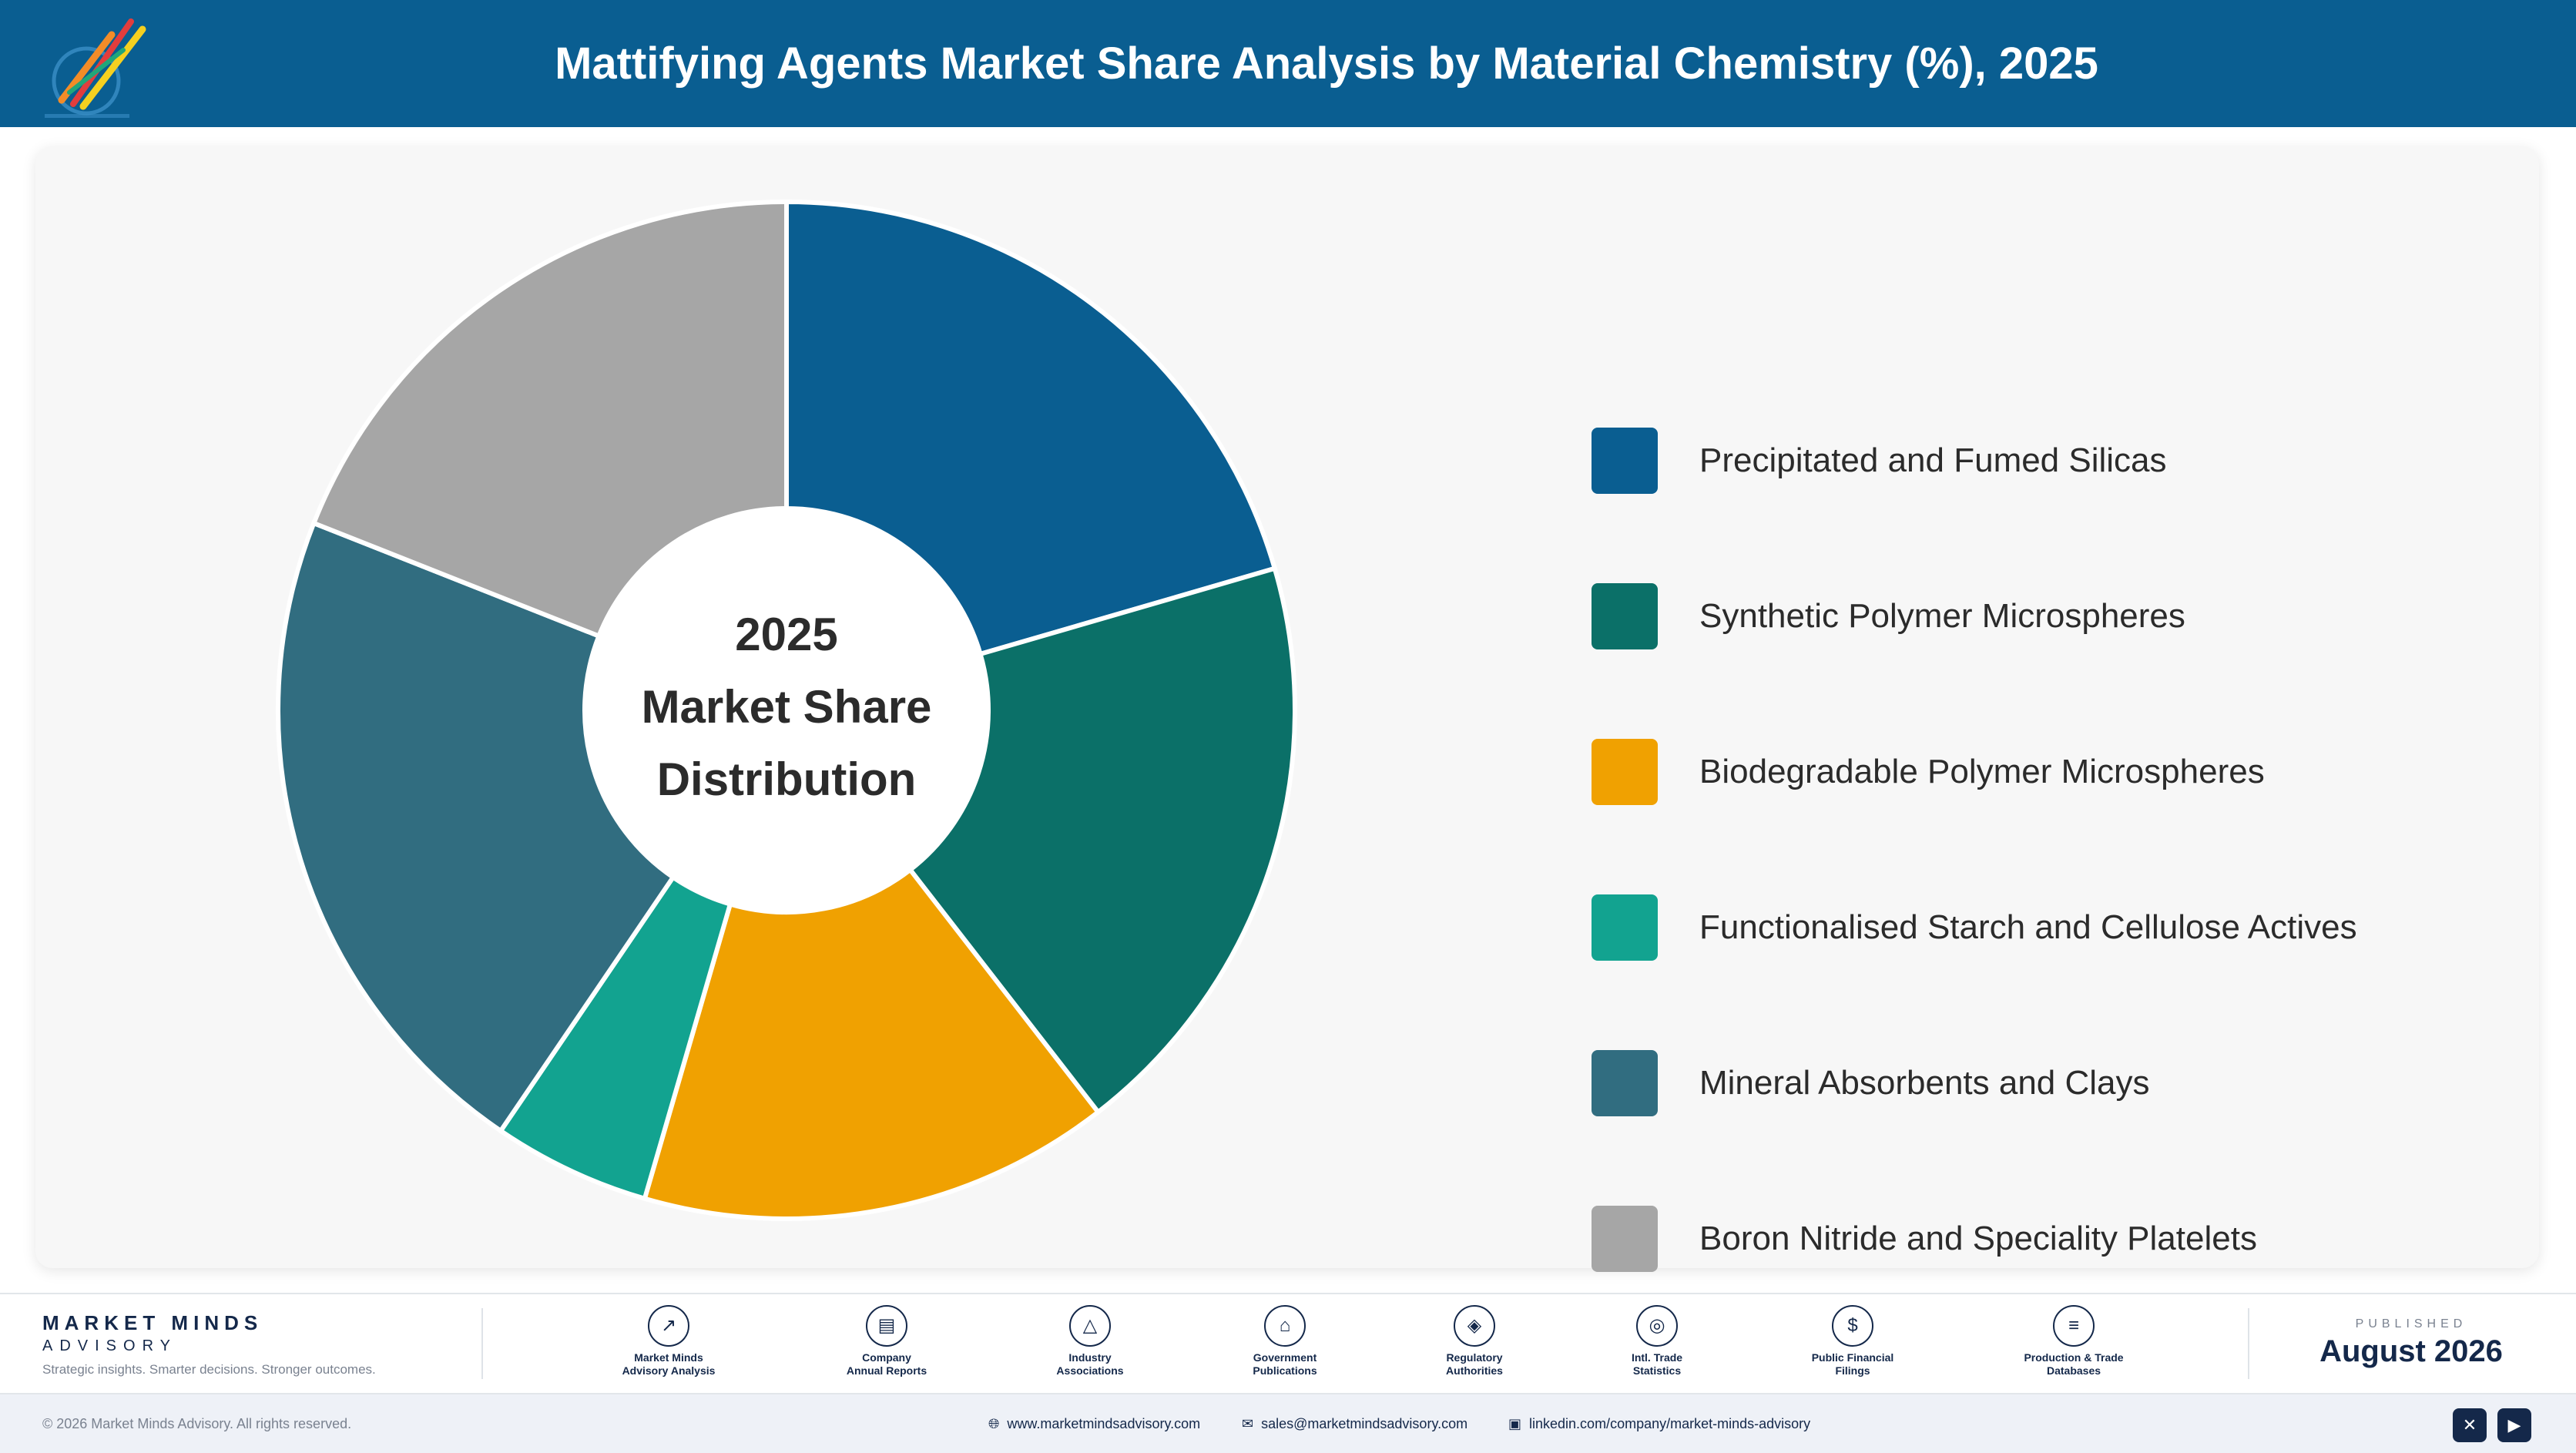 The width and height of the screenshot is (2576, 1453). I want to click on globe-icon: ◎, so click(1657, 1326).